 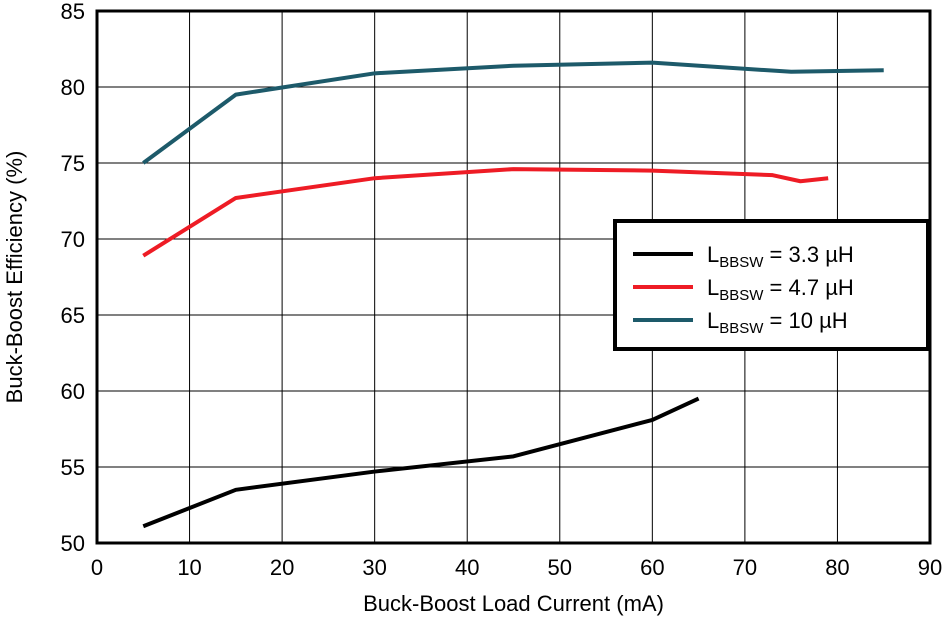 I want to click on y-tick-label: 55, so click(x=73, y=467).